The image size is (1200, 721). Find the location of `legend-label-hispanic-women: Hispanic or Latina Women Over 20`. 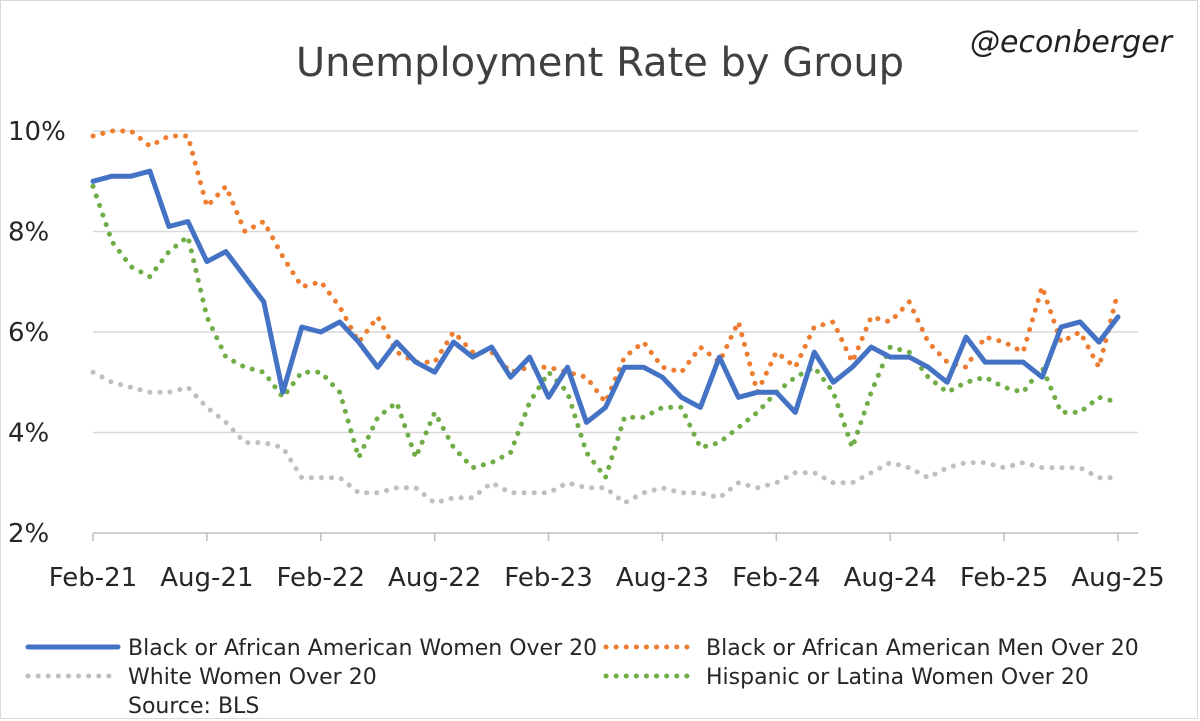

legend-label-hispanic-women: Hispanic or Latina Women Over 20 is located at coordinates (897, 677).